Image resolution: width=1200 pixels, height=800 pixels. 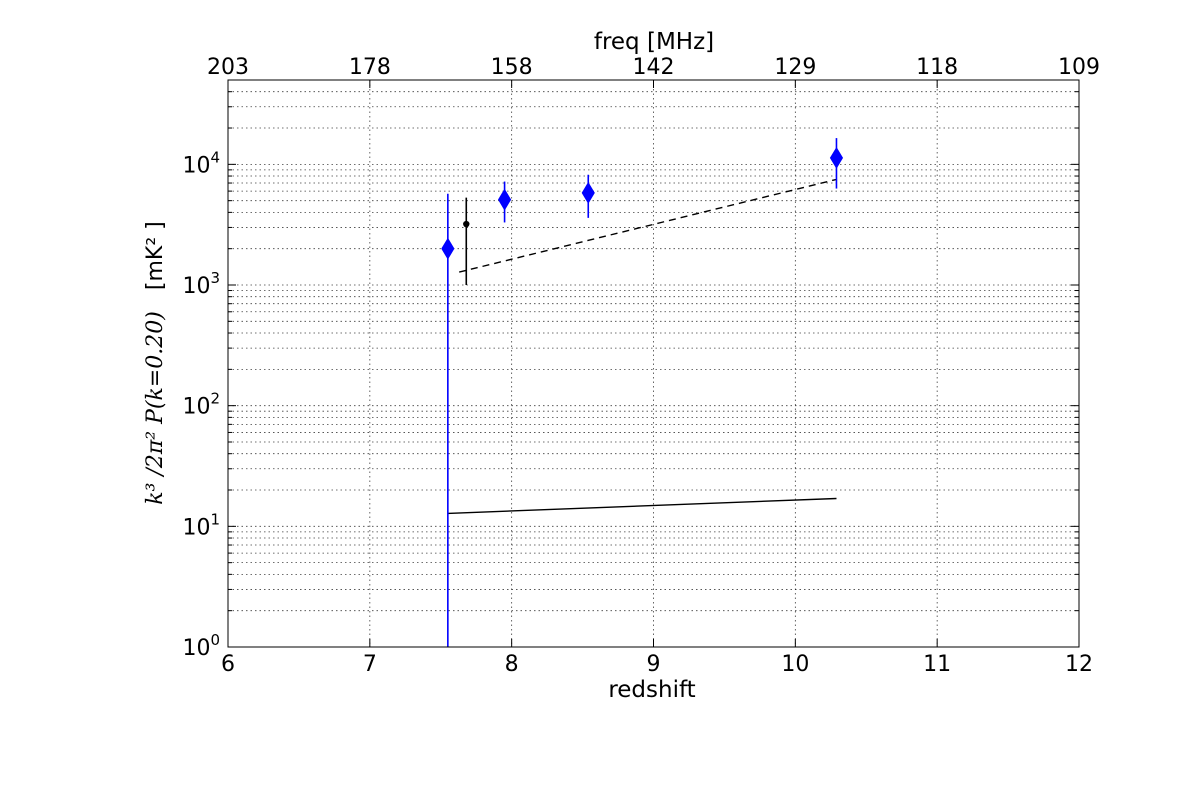 I want to click on x-tick-label: 7, so click(x=370, y=664).